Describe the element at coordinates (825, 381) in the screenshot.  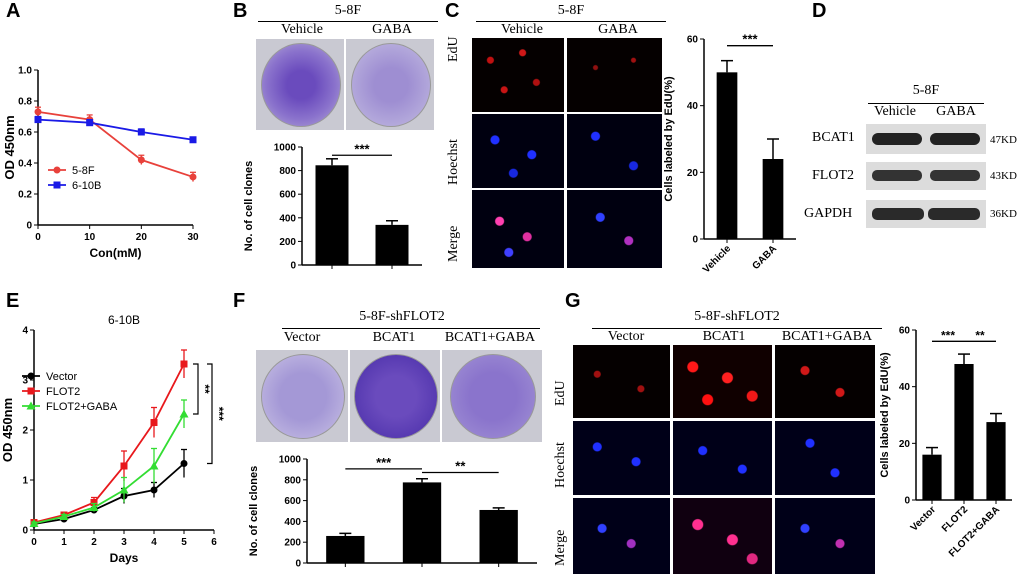
I see `micrograph-g-edu-bcat1-gaba` at that location.